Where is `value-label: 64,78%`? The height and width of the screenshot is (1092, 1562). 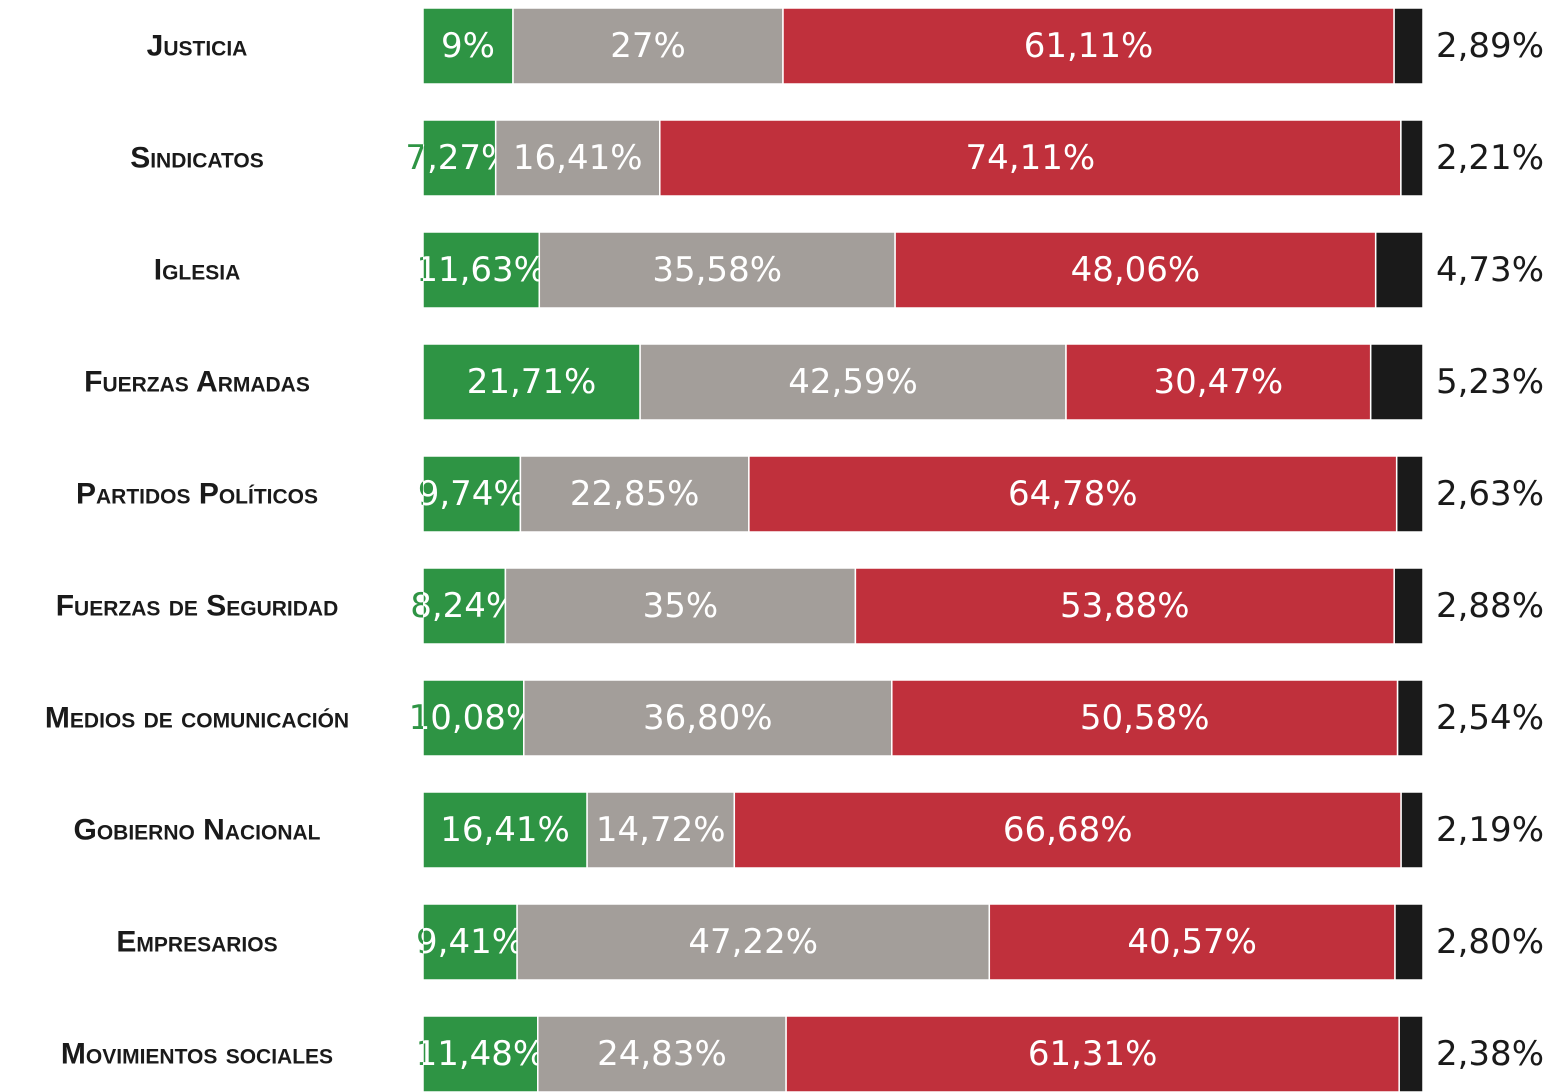
value-label: 64,78% is located at coordinates (1073, 494).